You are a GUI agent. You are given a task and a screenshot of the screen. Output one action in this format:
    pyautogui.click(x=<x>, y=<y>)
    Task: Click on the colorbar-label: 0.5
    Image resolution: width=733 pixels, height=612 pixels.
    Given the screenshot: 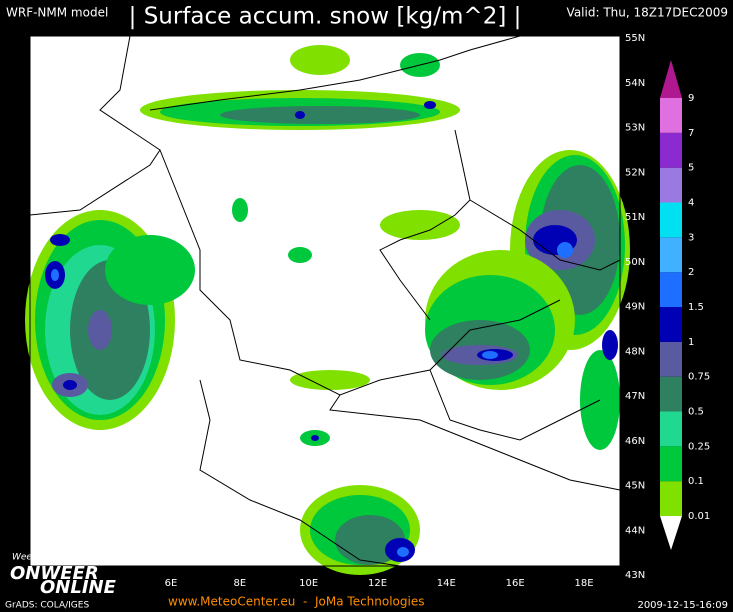 What is the action you would take?
    pyautogui.click(x=696, y=412)
    